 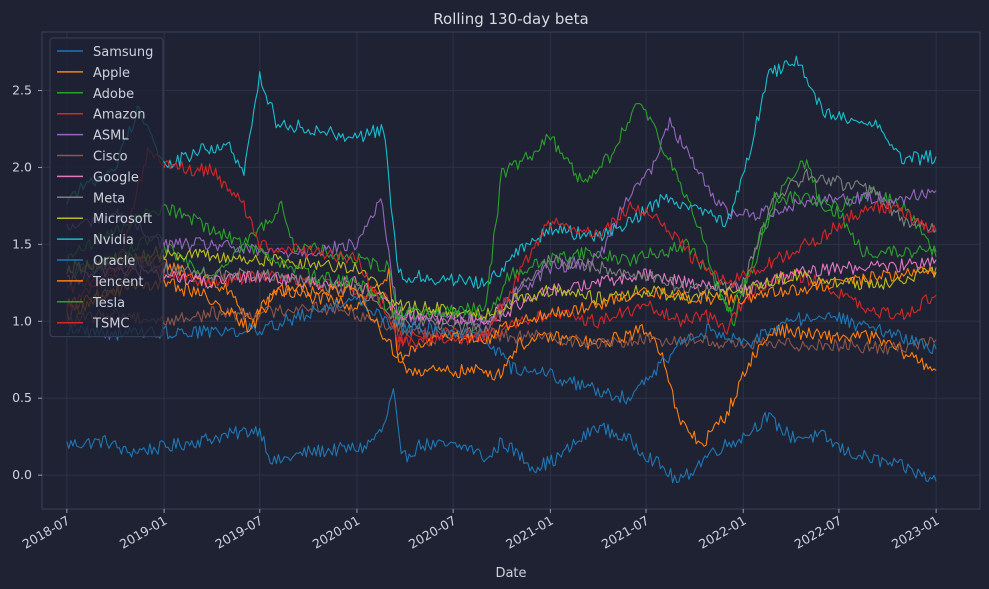 What do you see at coordinates (501, 328) in the screenshot?
I see `series-line-cisco` at bounding box center [501, 328].